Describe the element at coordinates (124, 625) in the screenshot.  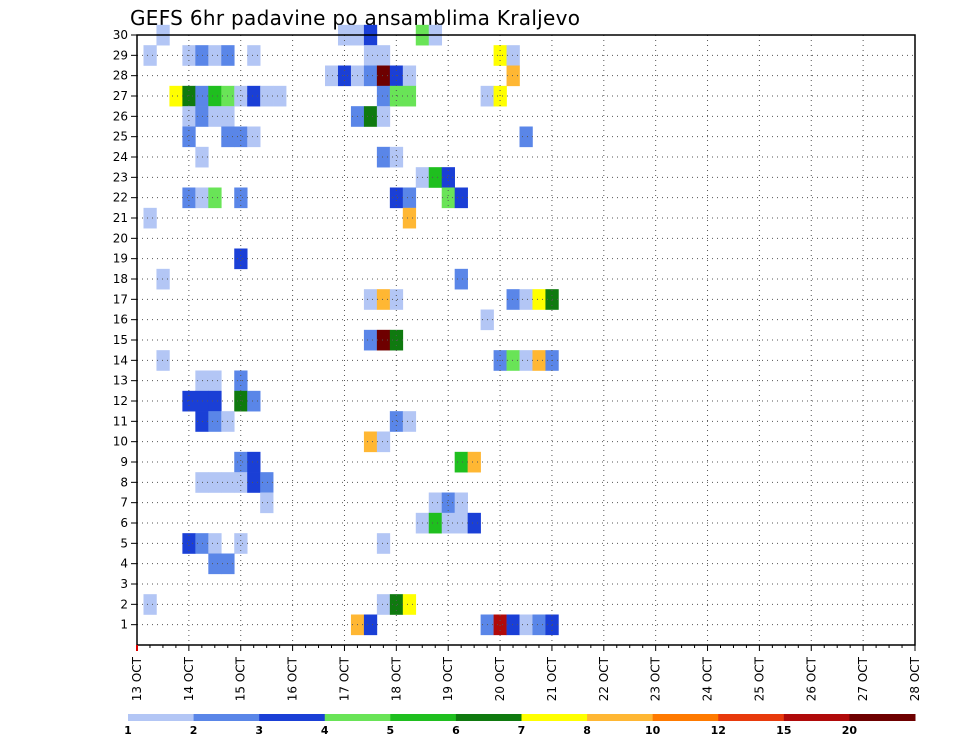
I see `y-tick-label: 1` at that location.